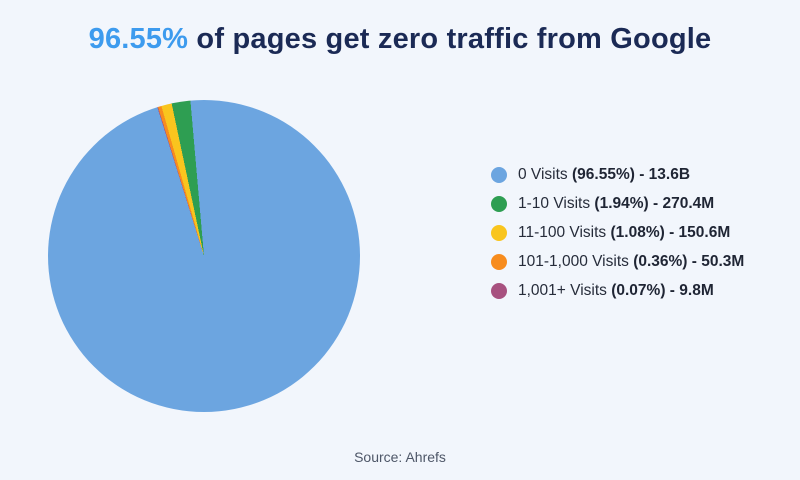 Image resolution: width=800 pixels, height=480 pixels. I want to click on legend-label: 1,001+ Visits, so click(562, 290).